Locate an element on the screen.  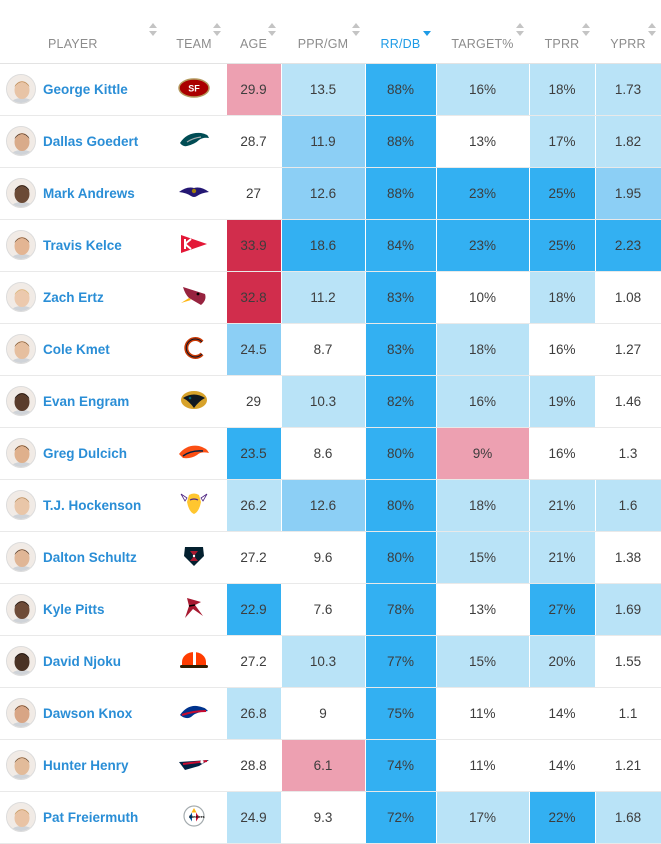
table-row: Dawson Knox 26.8 9 75% 11% 14% 1.1 is located at coordinates (330, 713).